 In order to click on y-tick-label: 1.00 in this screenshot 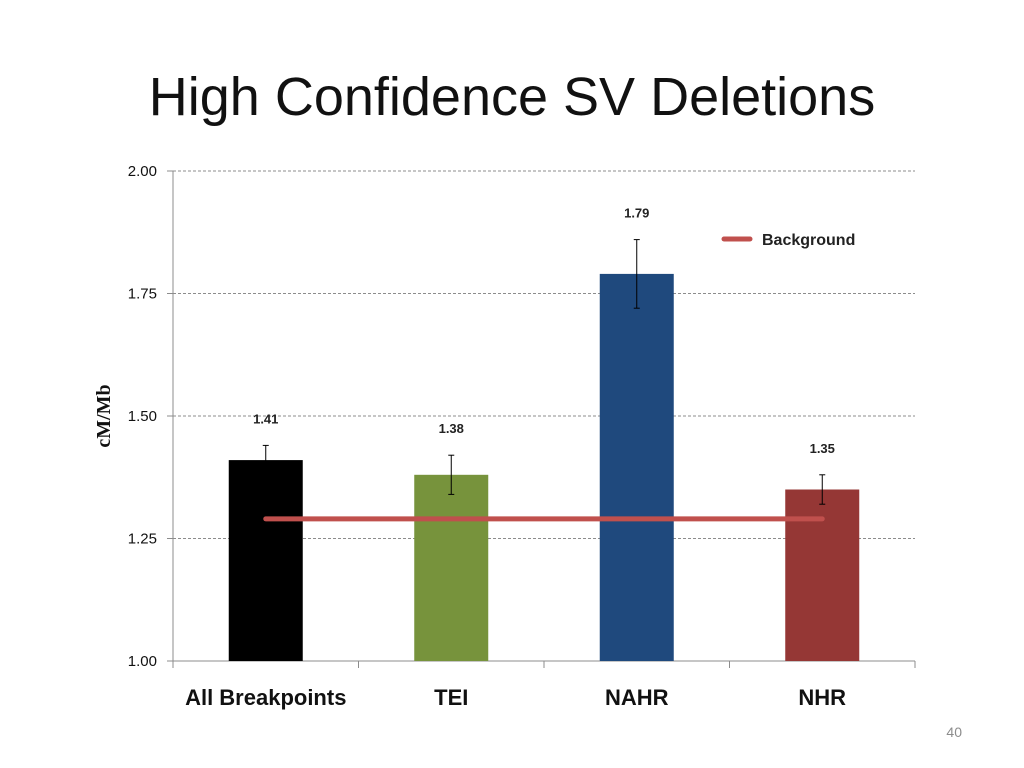, I will do `click(142, 661)`.